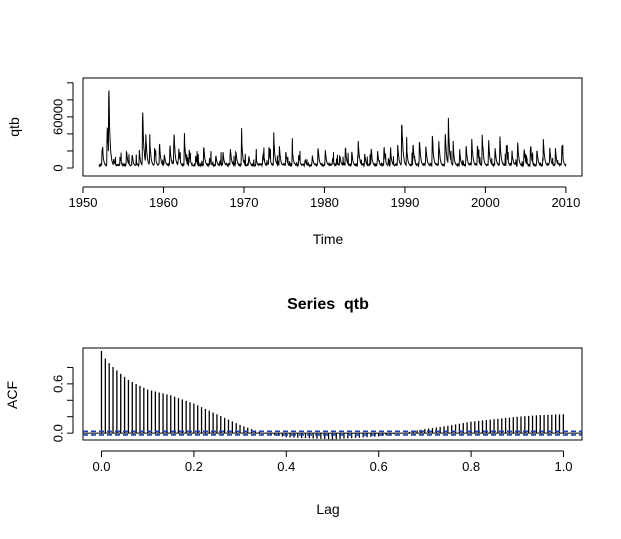 The width and height of the screenshot is (621, 539). Describe the element at coordinates (328, 239) in the screenshot. I see `timeseries-x-axis-label: Time` at that location.